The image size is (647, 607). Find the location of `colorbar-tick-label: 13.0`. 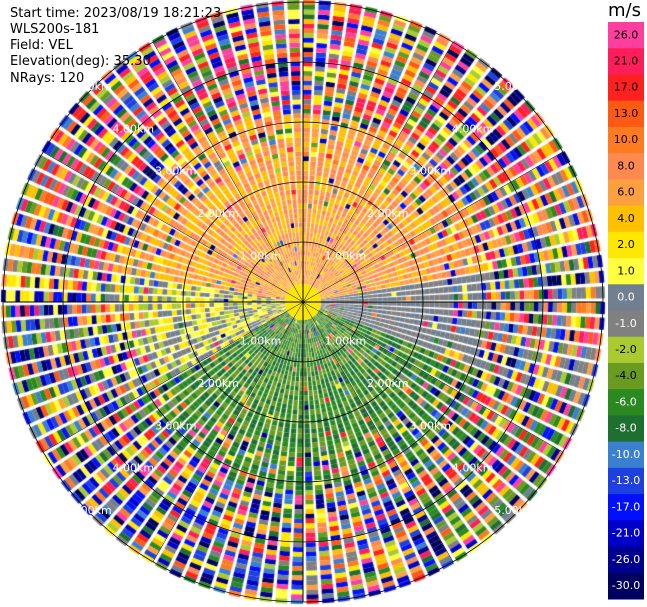

colorbar-tick-label: 13.0 is located at coordinates (626, 113).